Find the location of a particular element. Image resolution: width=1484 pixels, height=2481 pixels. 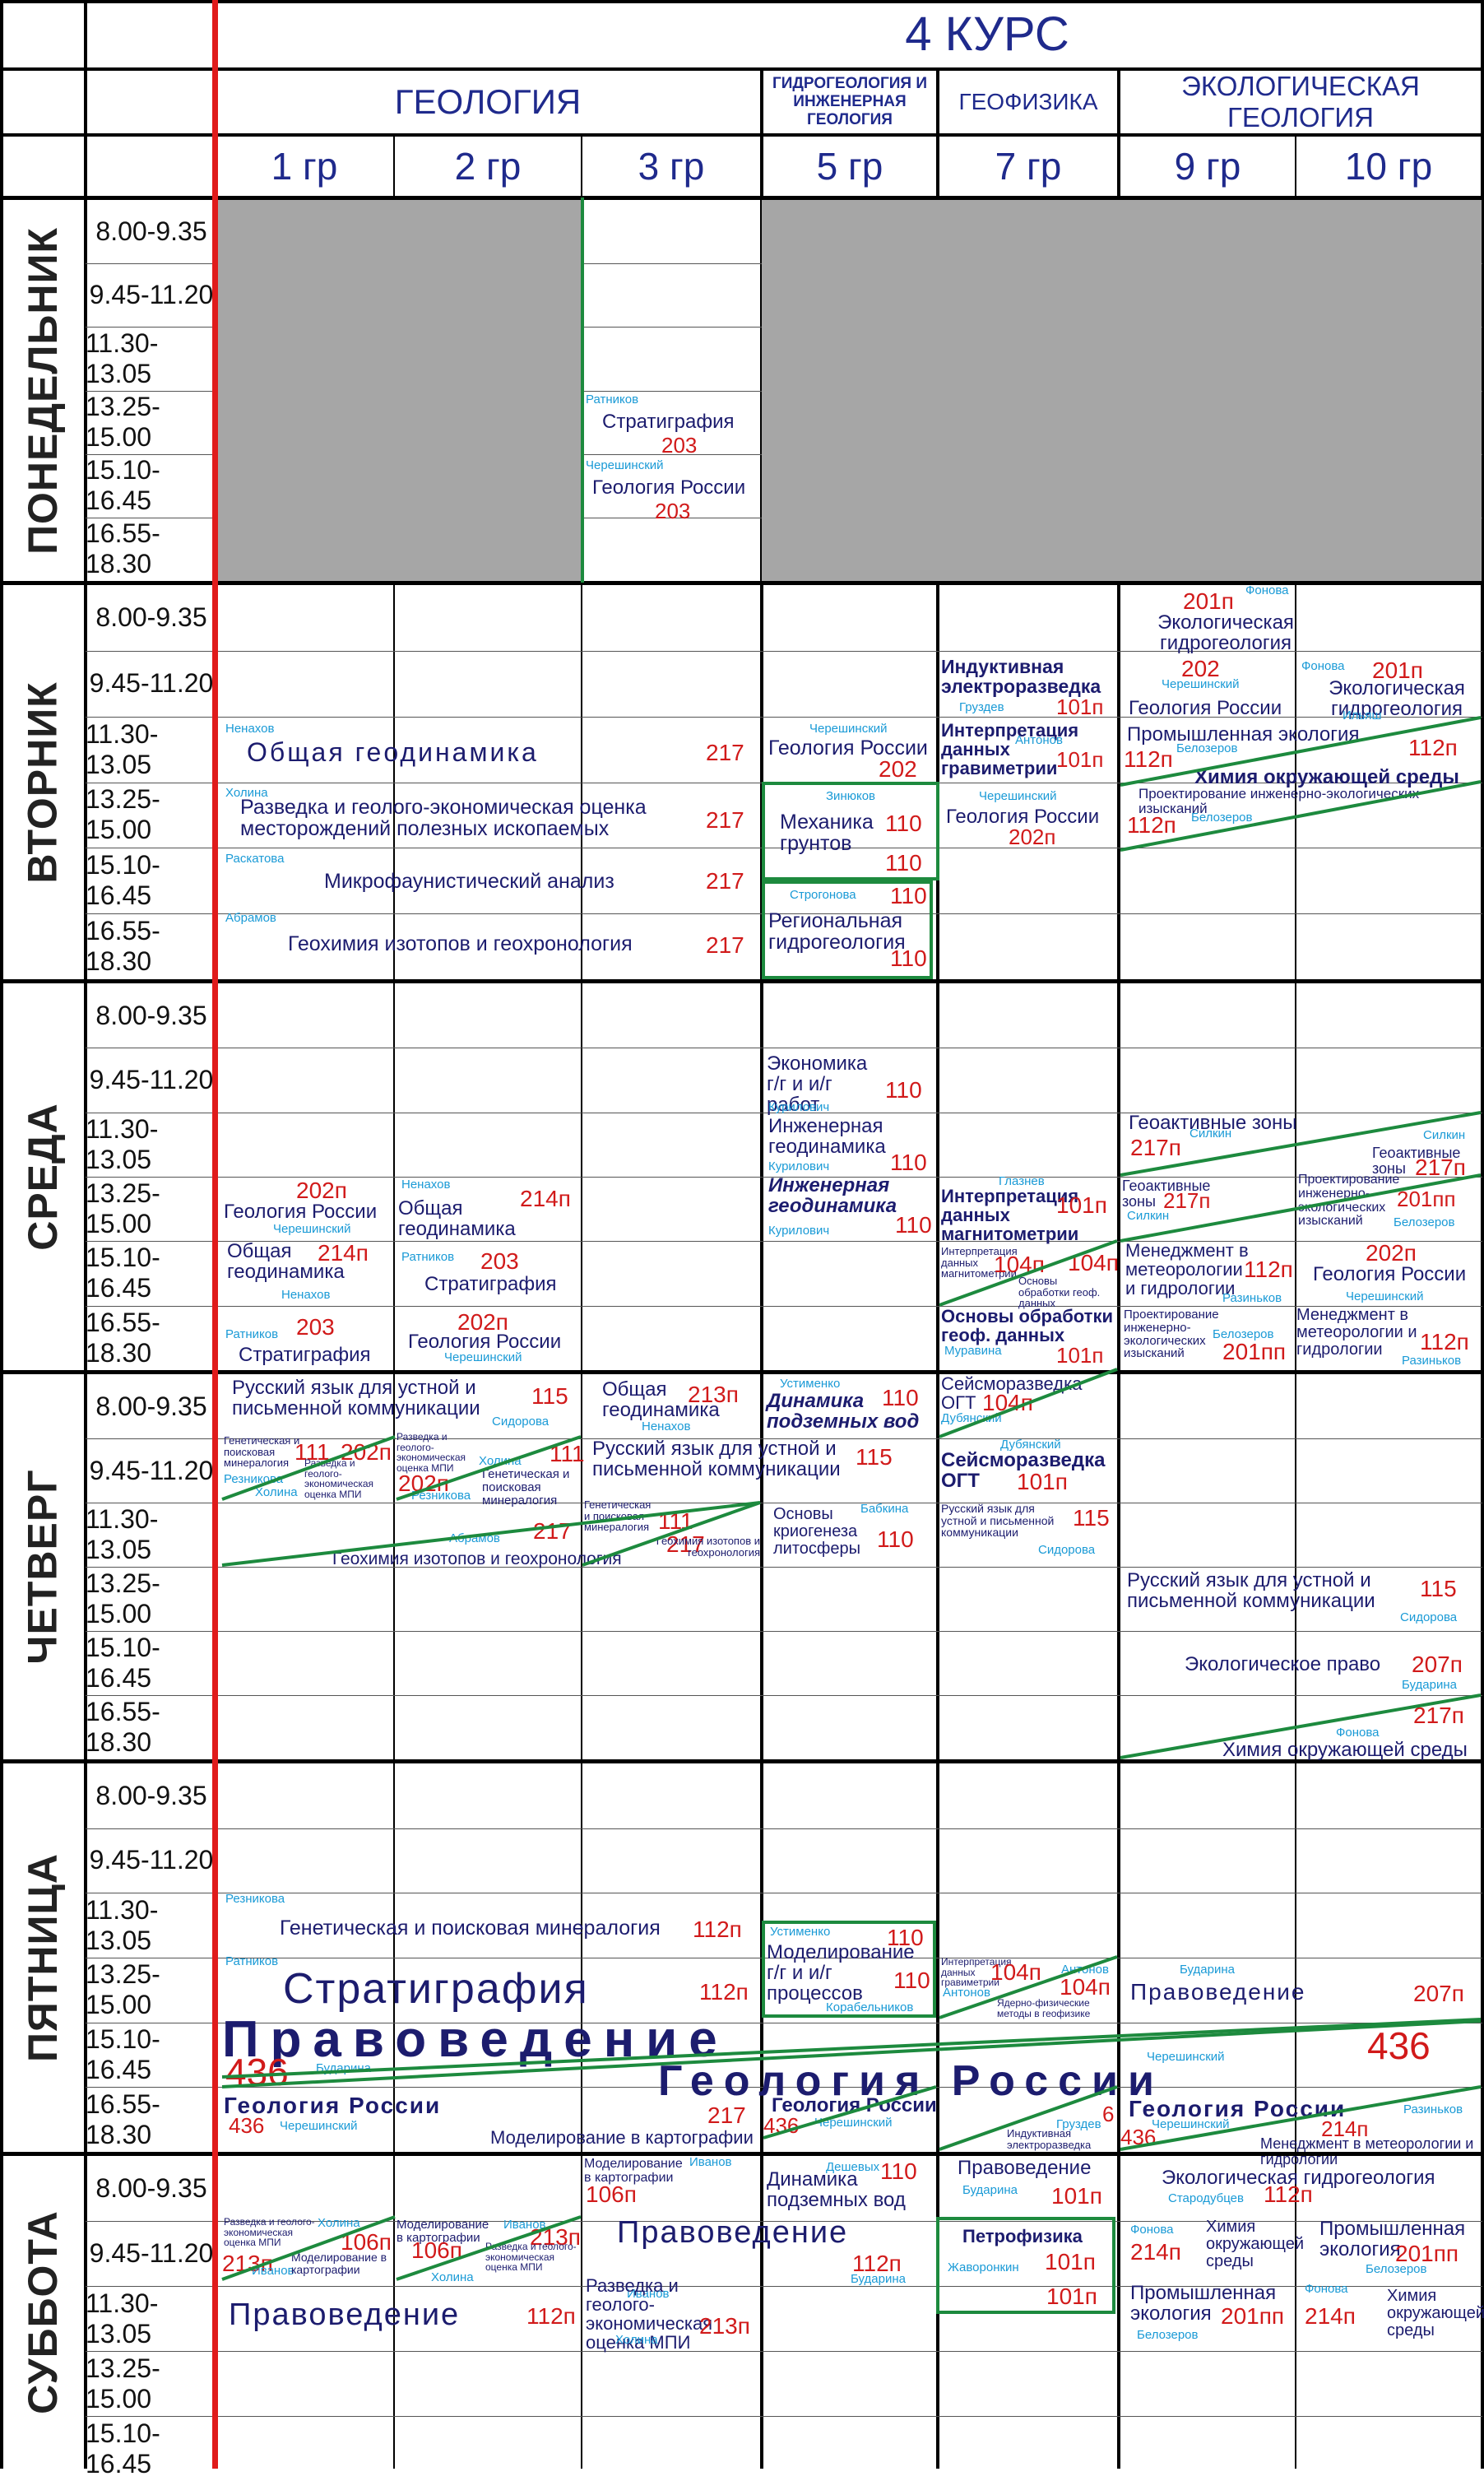

teacher: Раскатова is located at coordinates (255, 859).